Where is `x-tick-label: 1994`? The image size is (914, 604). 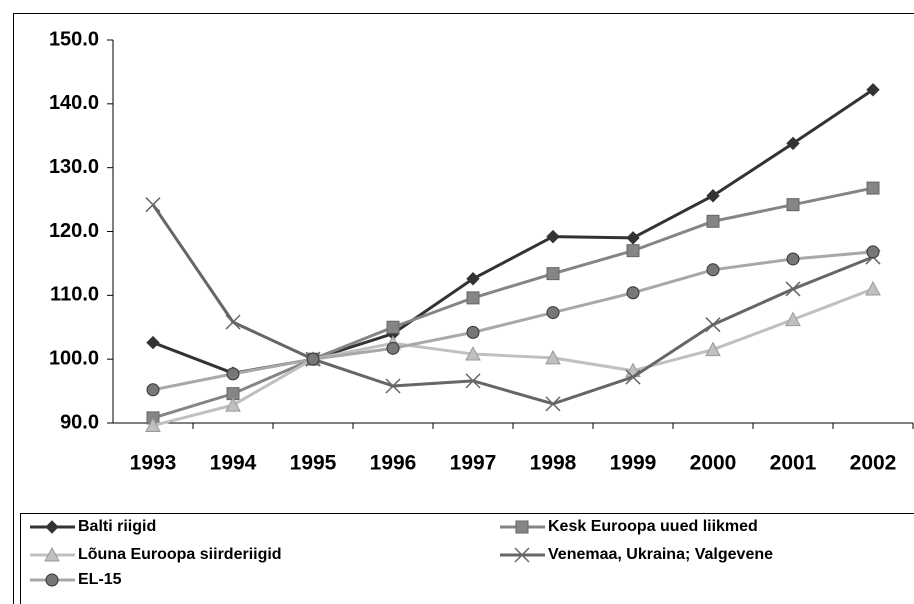 x-tick-label: 1994 is located at coordinates (233, 463).